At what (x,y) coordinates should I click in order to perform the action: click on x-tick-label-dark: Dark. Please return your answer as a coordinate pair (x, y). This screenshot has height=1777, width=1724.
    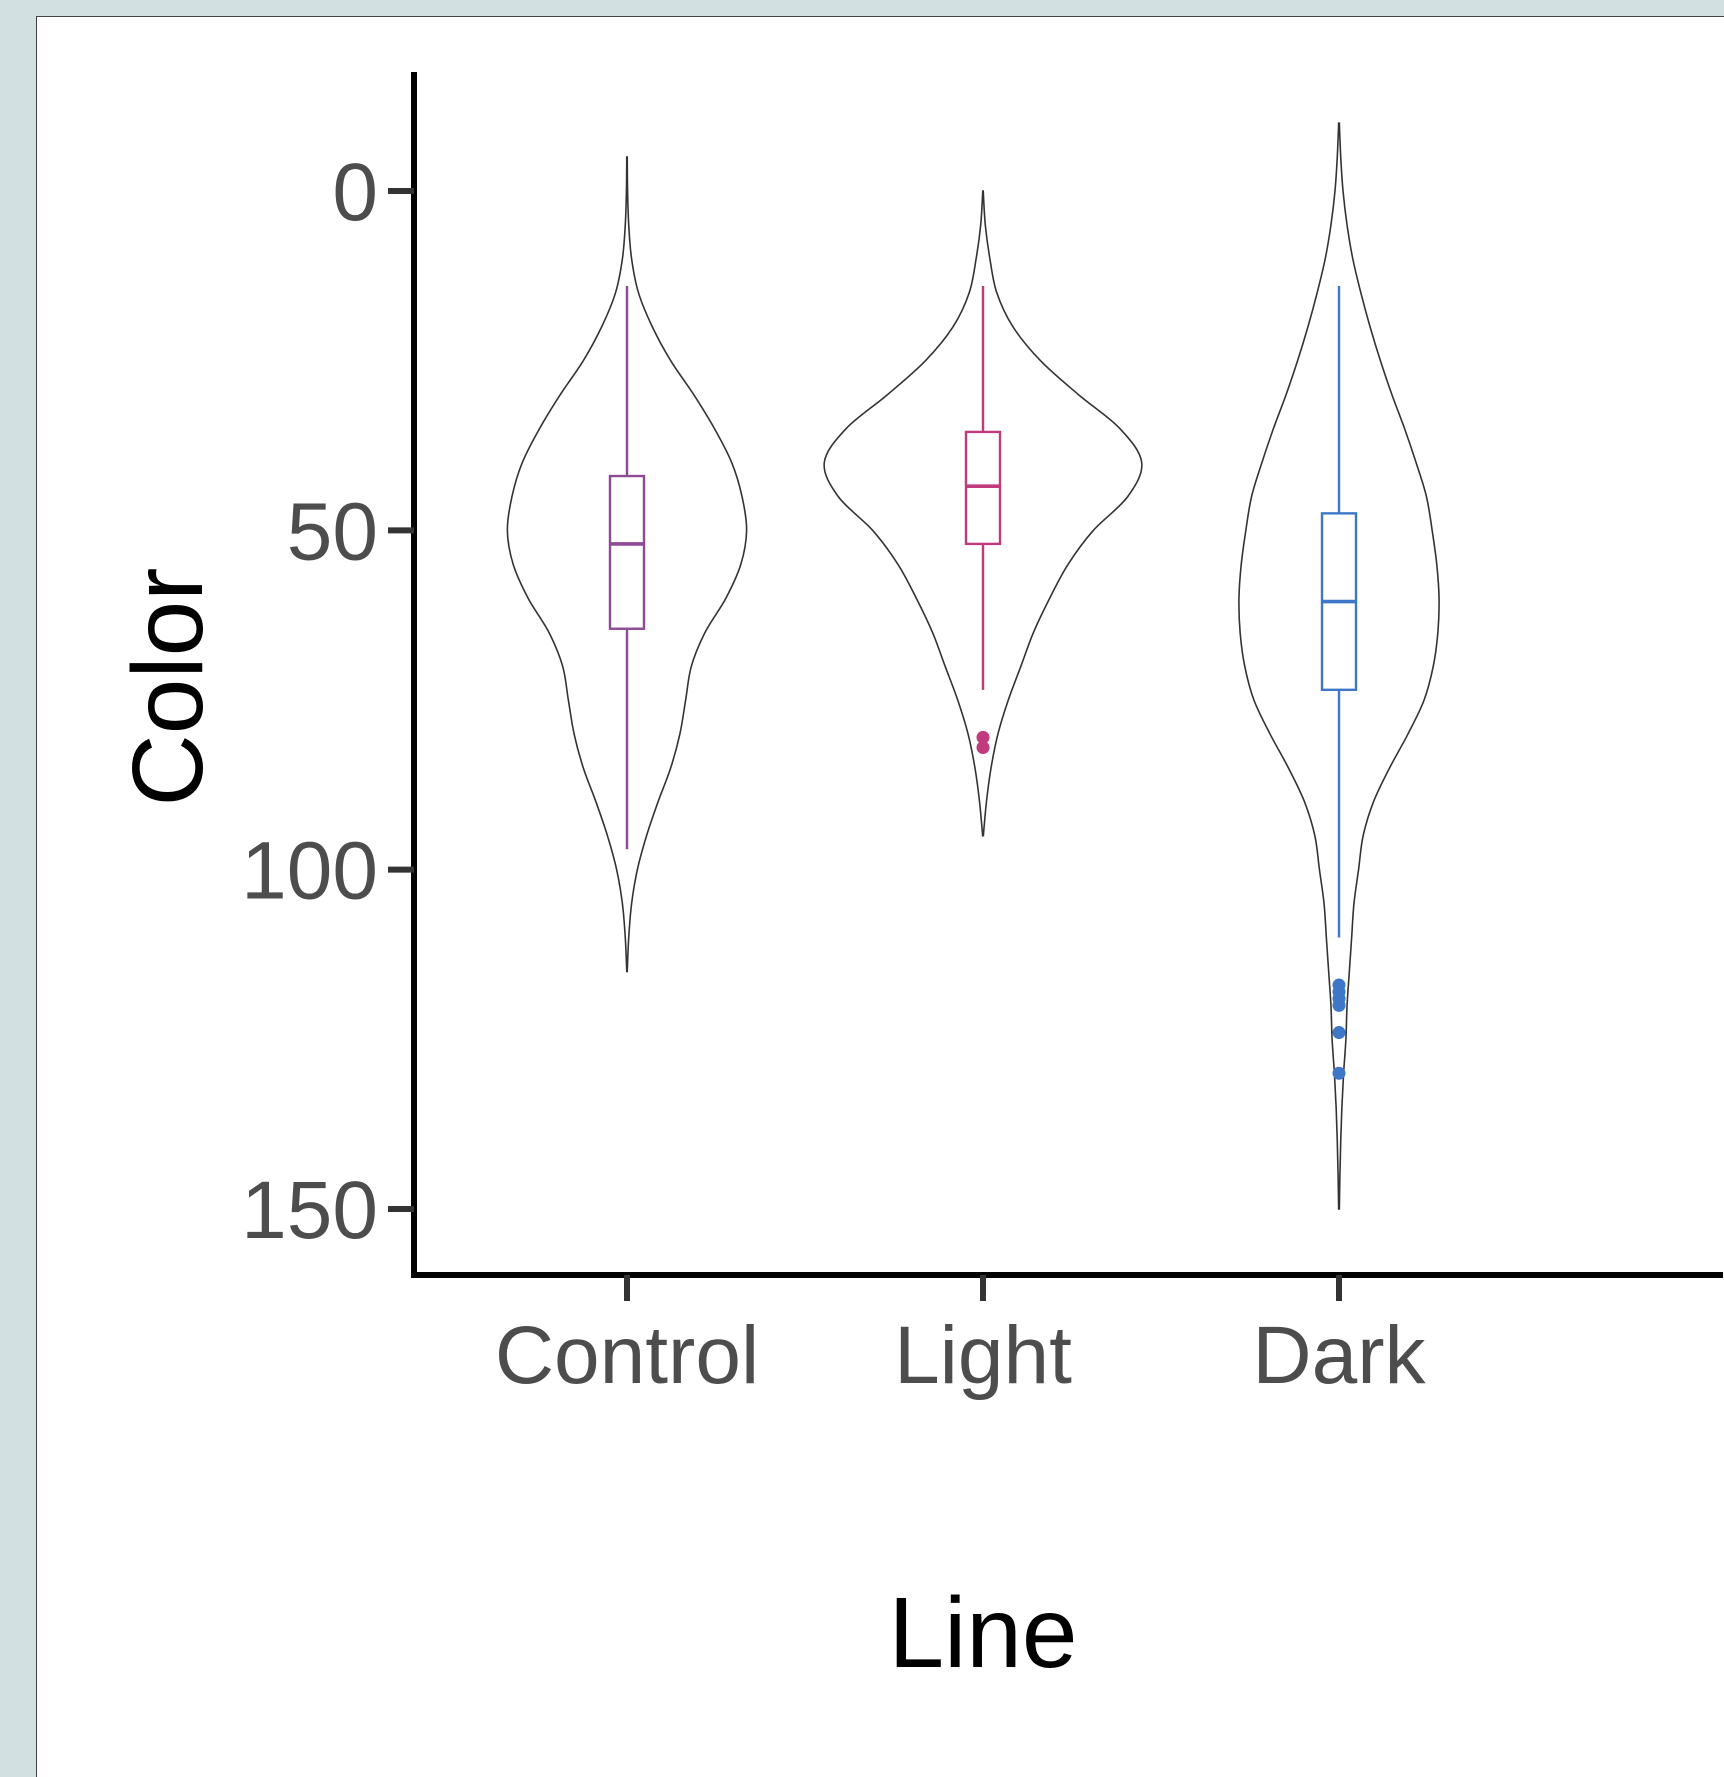
    Looking at the image, I should click on (1339, 1355).